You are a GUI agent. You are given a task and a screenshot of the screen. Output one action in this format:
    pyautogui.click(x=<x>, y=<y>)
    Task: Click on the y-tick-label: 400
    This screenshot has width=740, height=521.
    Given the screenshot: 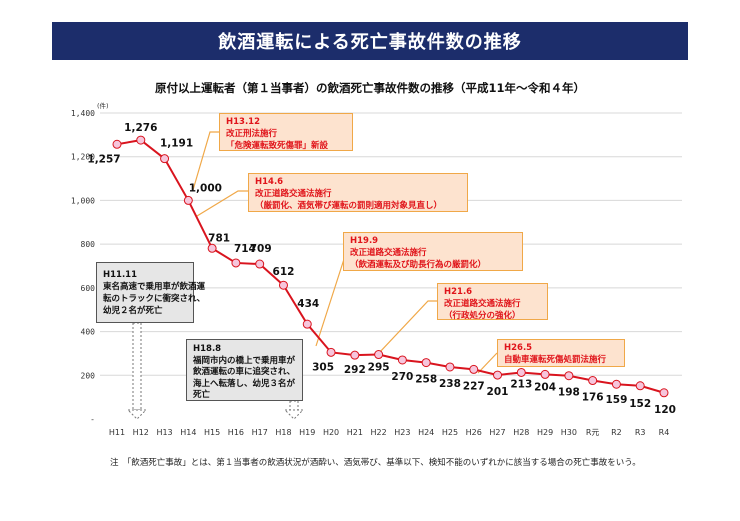 What is the action you would take?
    pyautogui.click(x=88, y=332)
    